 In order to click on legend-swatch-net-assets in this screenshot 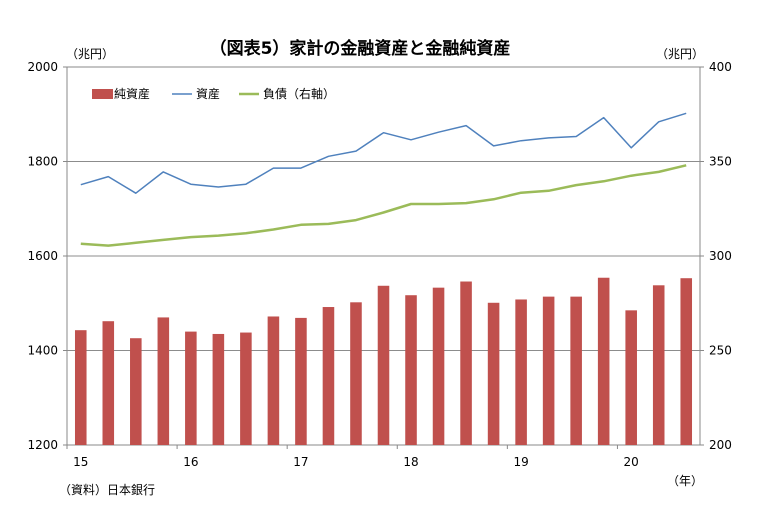, I will do `click(102, 94)`.